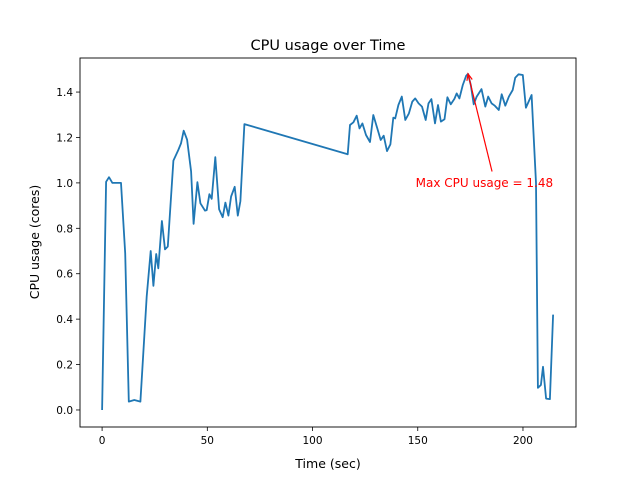  Describe the element at coordinates (64, 138) in the screenshot. I see `y-tick-label: 1.2` at that location.